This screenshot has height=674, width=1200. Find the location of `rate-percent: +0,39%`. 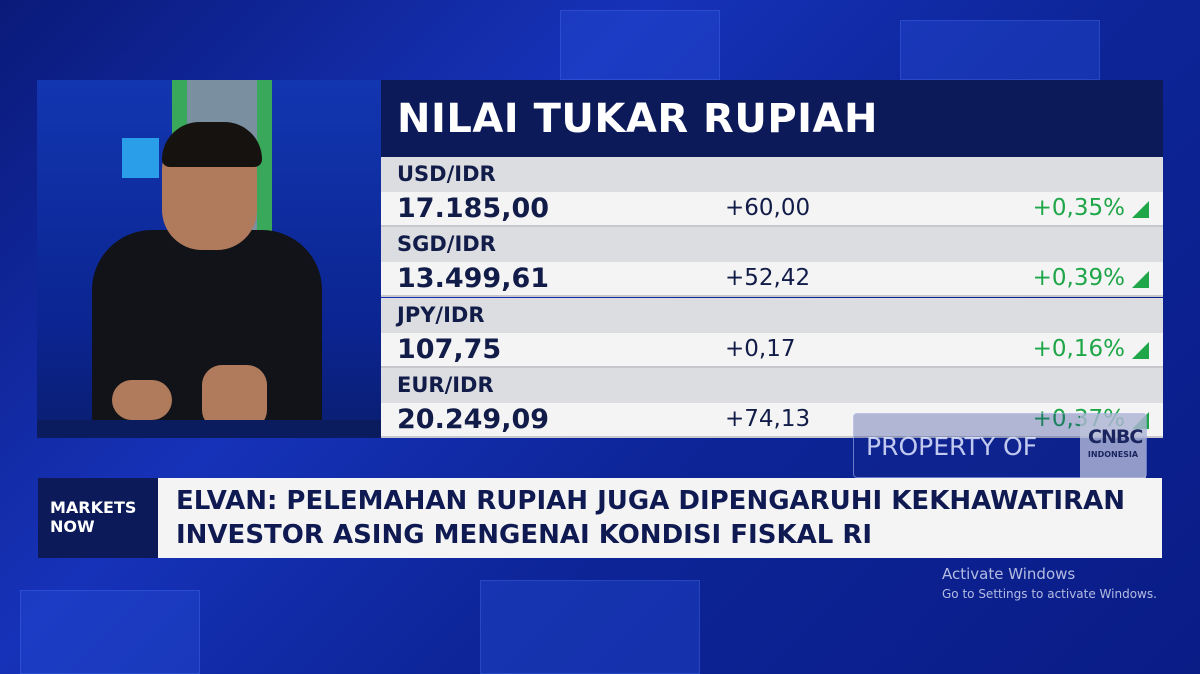

rate-percent: +0,39% is located at coordinates (1078, 278).